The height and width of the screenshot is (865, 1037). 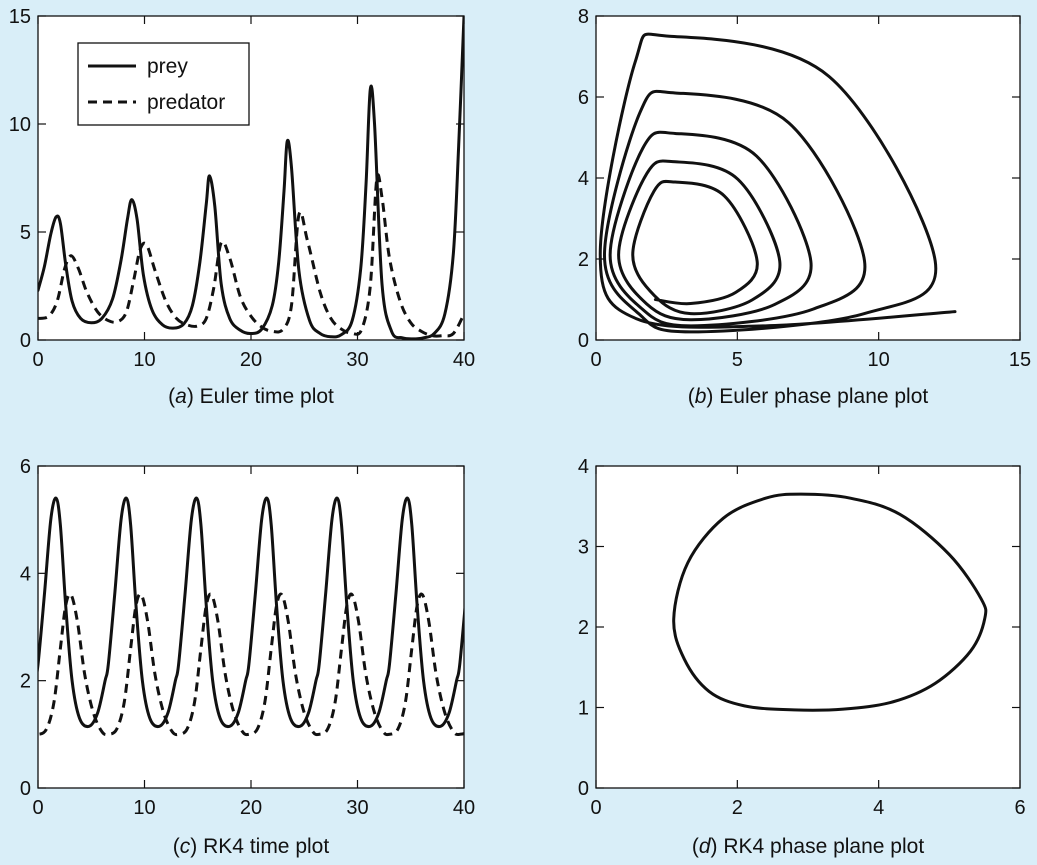 I want to click on y-tick-label-a: 0, so click(x=25, y=341).